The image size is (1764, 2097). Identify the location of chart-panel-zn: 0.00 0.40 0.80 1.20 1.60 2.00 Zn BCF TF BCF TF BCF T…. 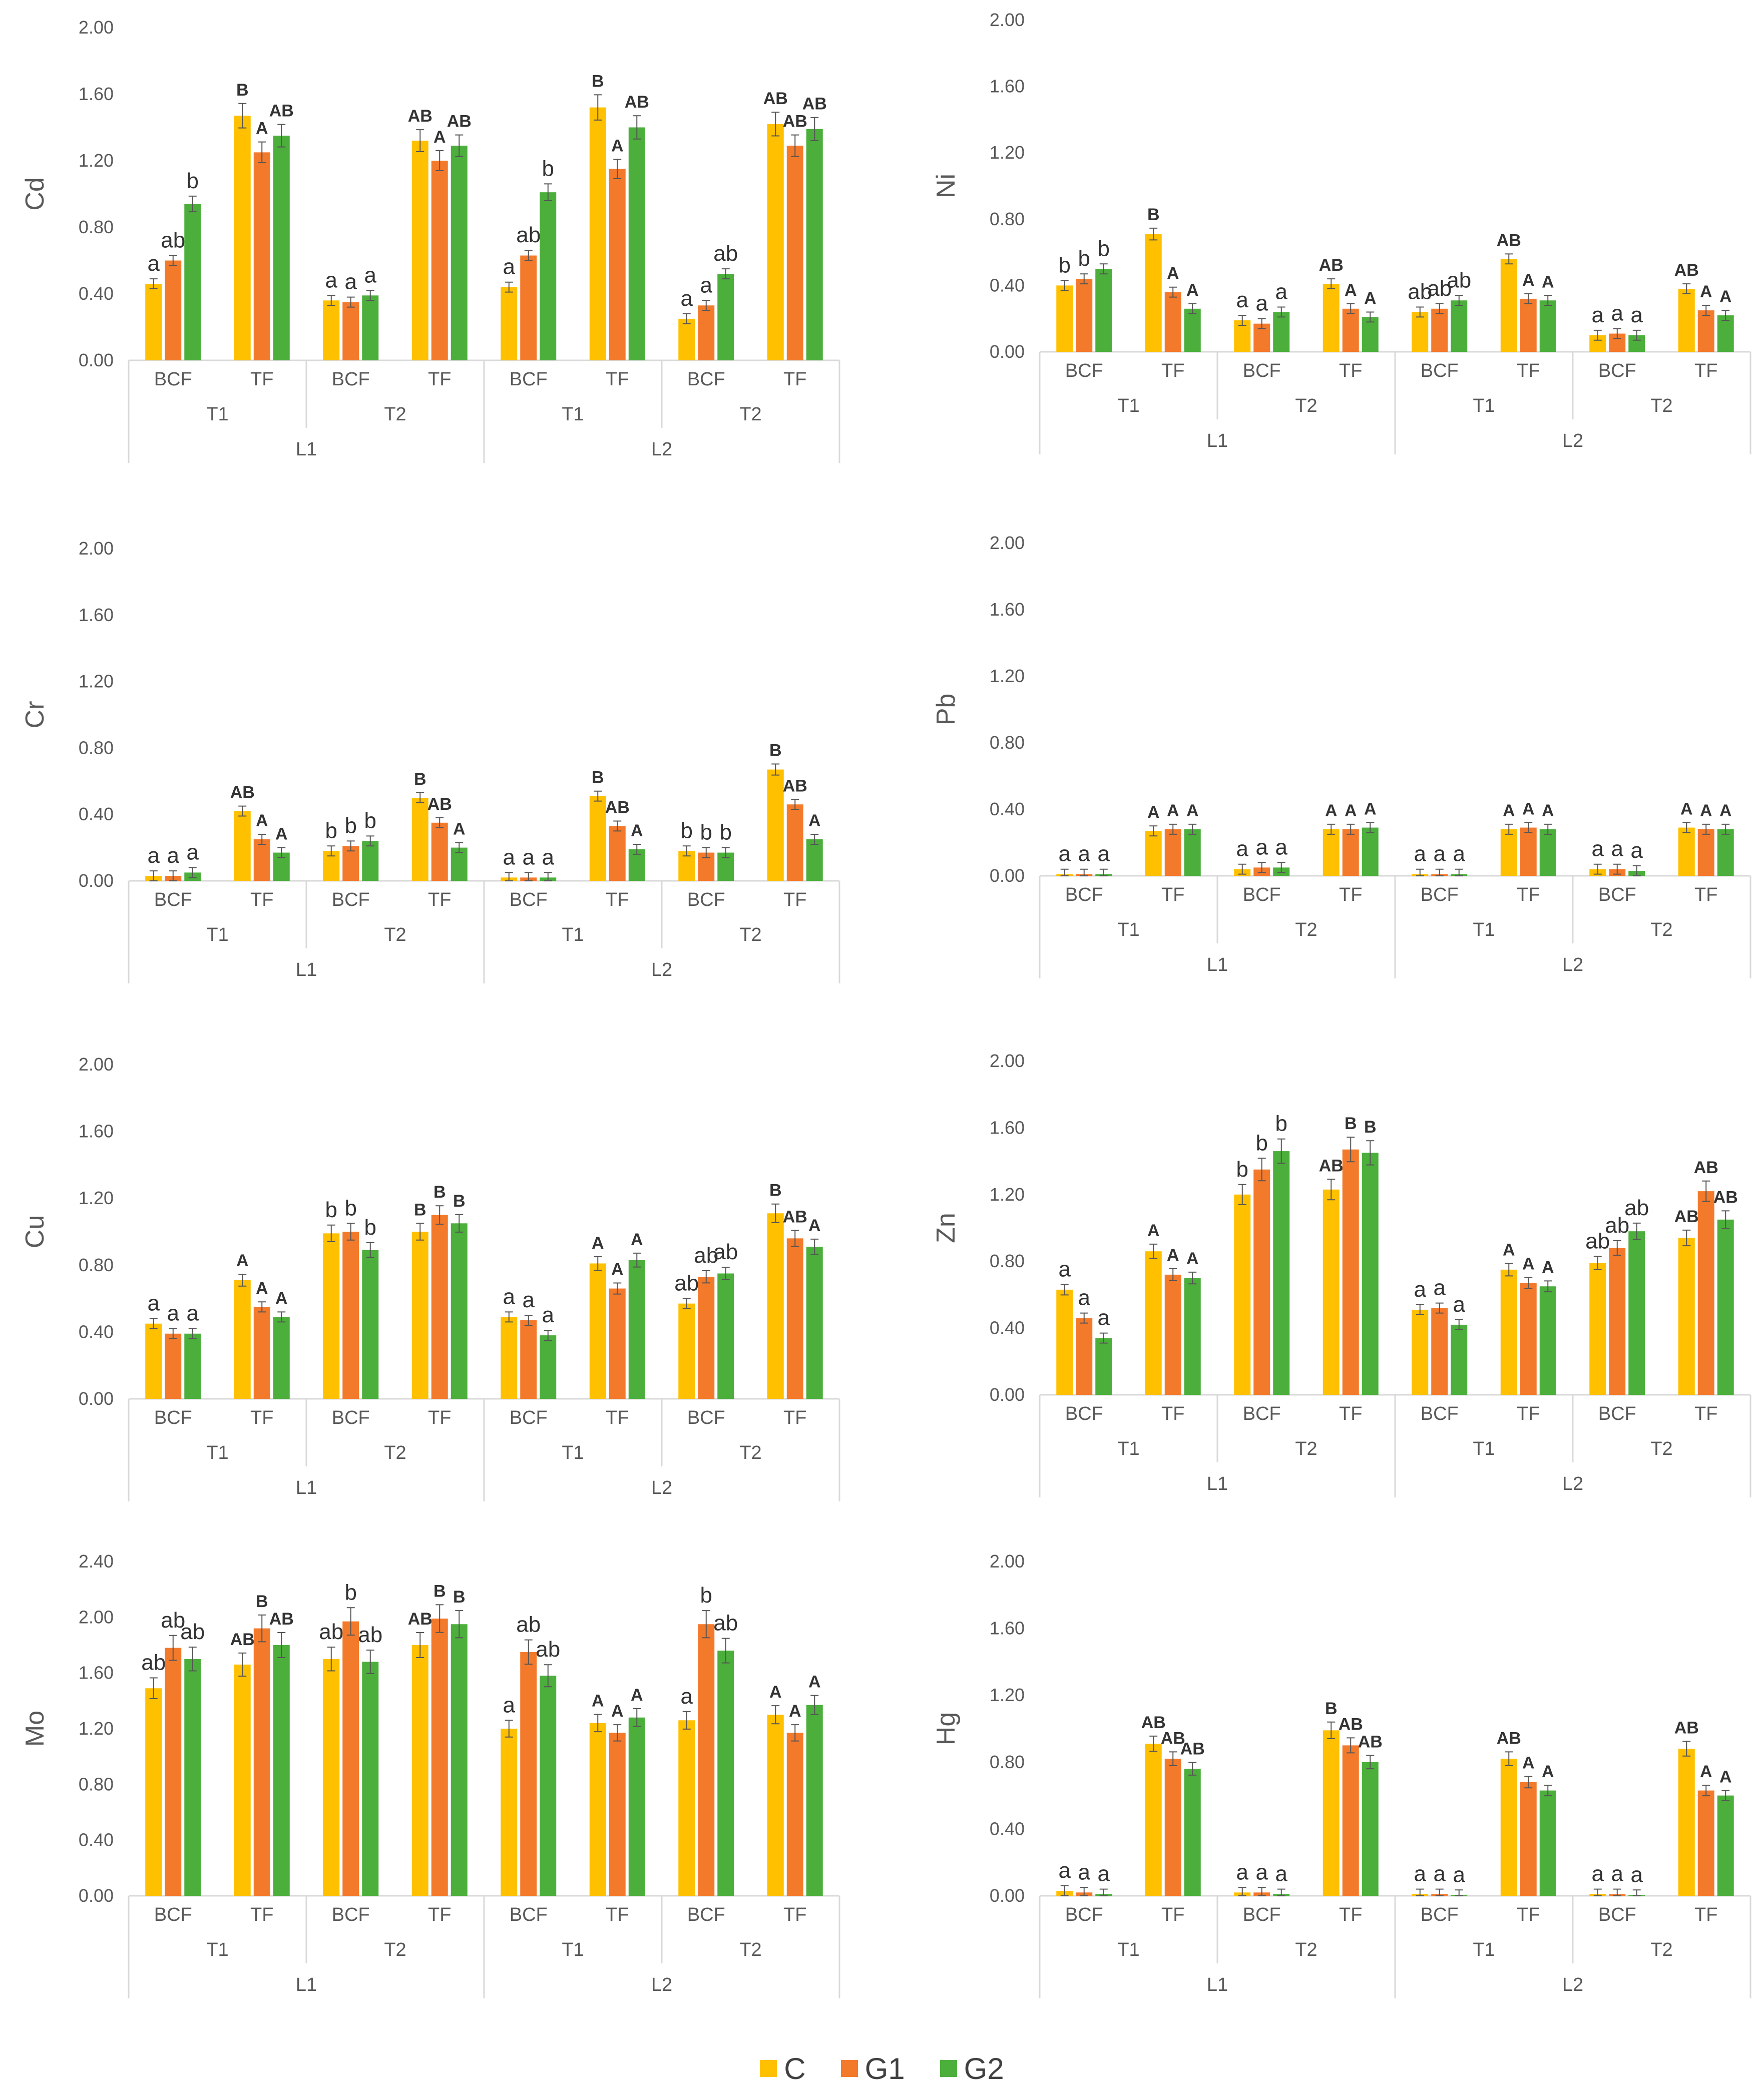
(1341, 1274).